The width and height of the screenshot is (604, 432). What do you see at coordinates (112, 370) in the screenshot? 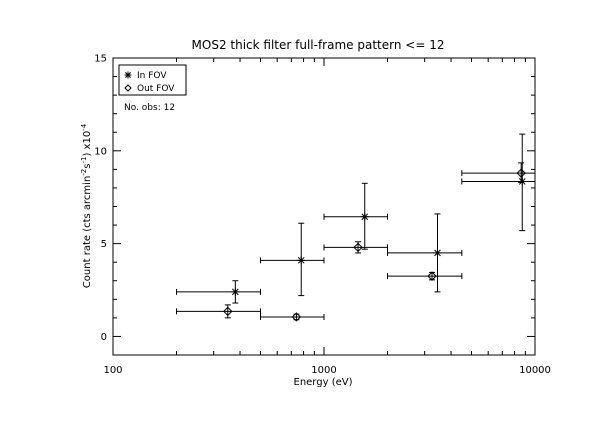
I see `x-tick-label: 100` at bounding box center [112, 370].